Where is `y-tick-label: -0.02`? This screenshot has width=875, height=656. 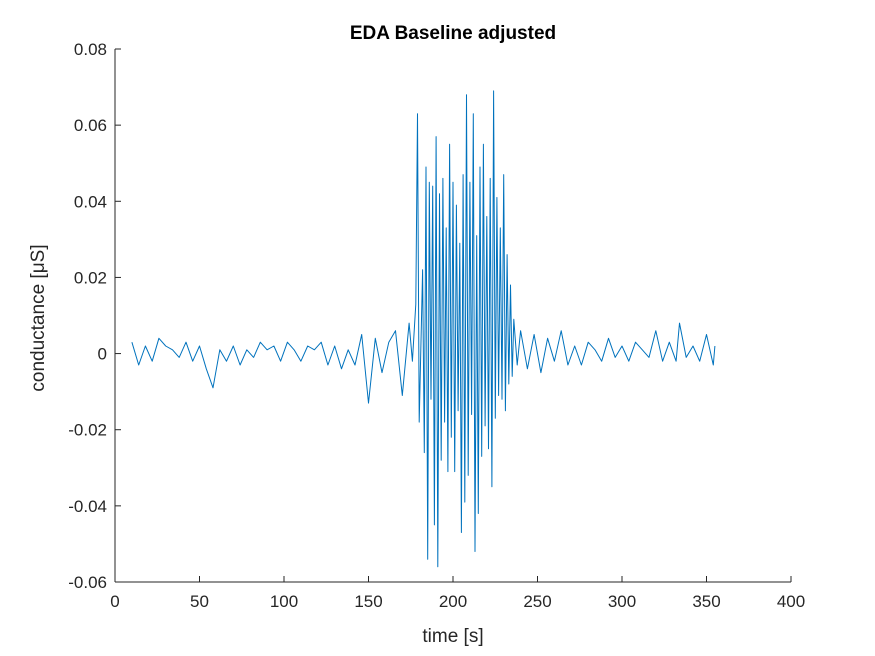 y-tick-label: -0.02 is located at coordinates (87, 430).